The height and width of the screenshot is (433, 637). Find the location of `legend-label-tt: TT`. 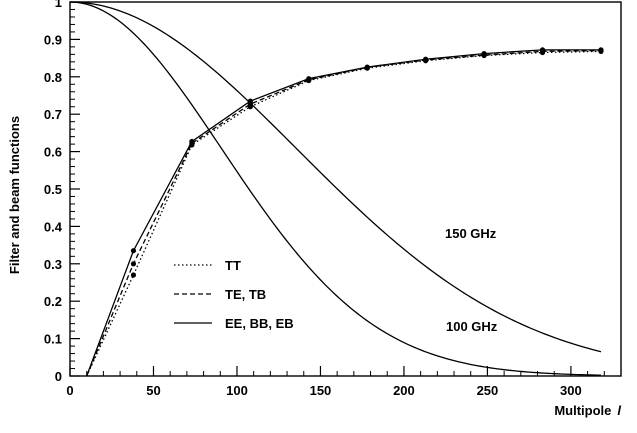

legend-label-tt: TT is located at coordinates (233, 265).